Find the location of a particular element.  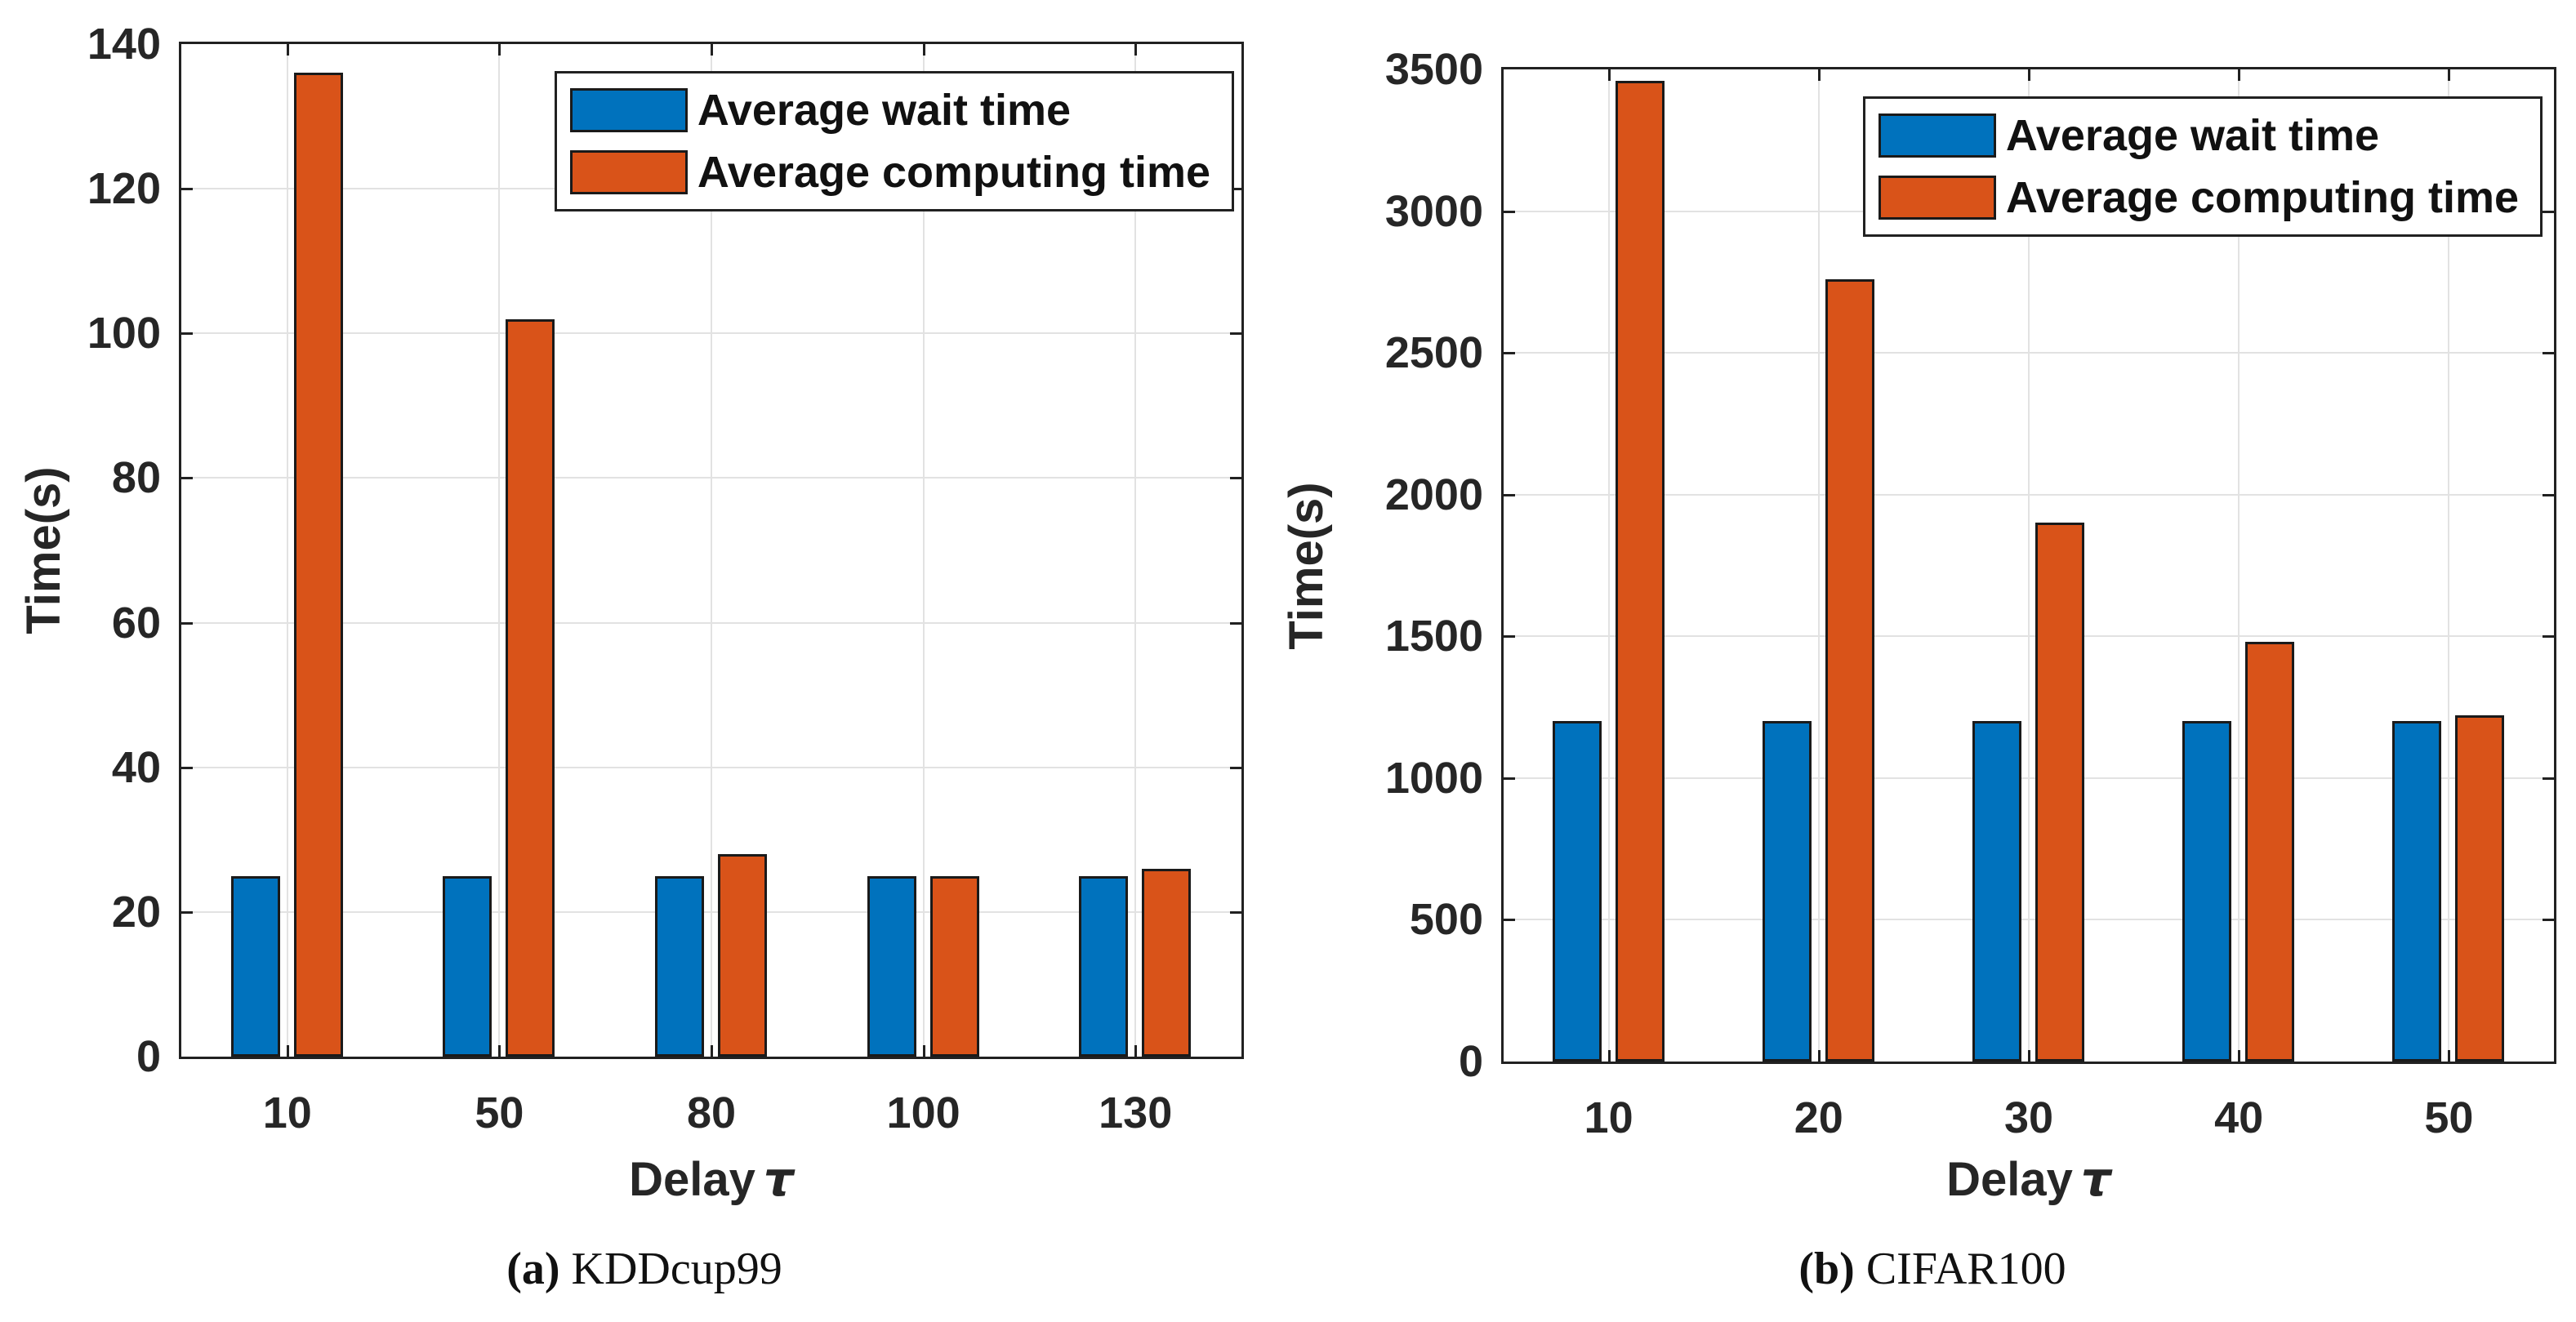

y-tick-label: 60 is located at coordinates (136, 623).